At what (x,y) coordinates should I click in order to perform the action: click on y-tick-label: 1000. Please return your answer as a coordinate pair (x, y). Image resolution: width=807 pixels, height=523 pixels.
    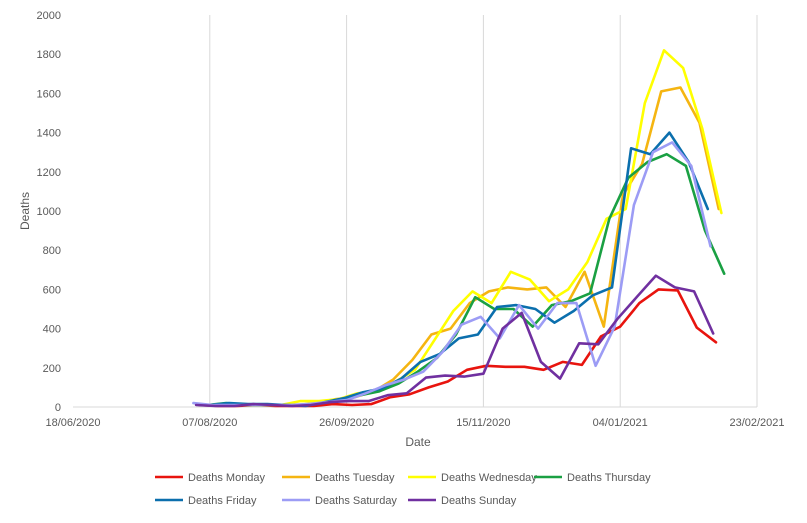
    Looking at the image, I should click on (49, 212).